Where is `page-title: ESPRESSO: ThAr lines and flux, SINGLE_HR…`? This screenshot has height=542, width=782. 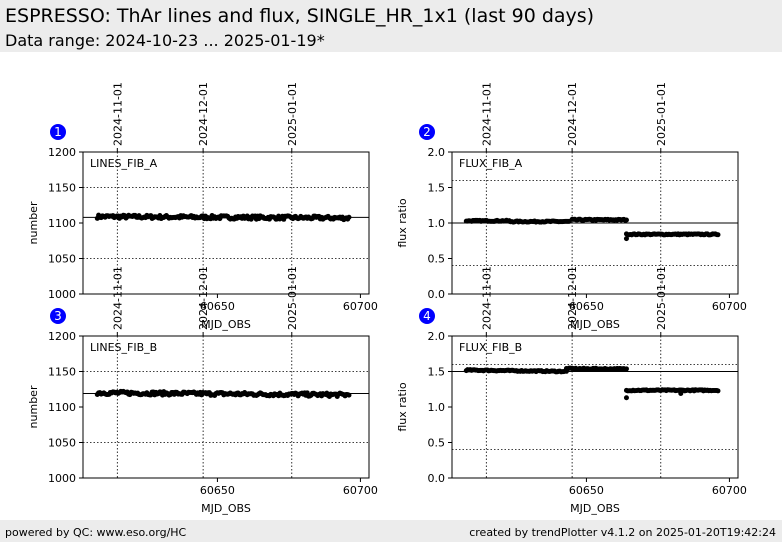 page-title: ESPRESSO: ThAr lines and flux, SINGLE_HR… is located at coordinates (300, 16).